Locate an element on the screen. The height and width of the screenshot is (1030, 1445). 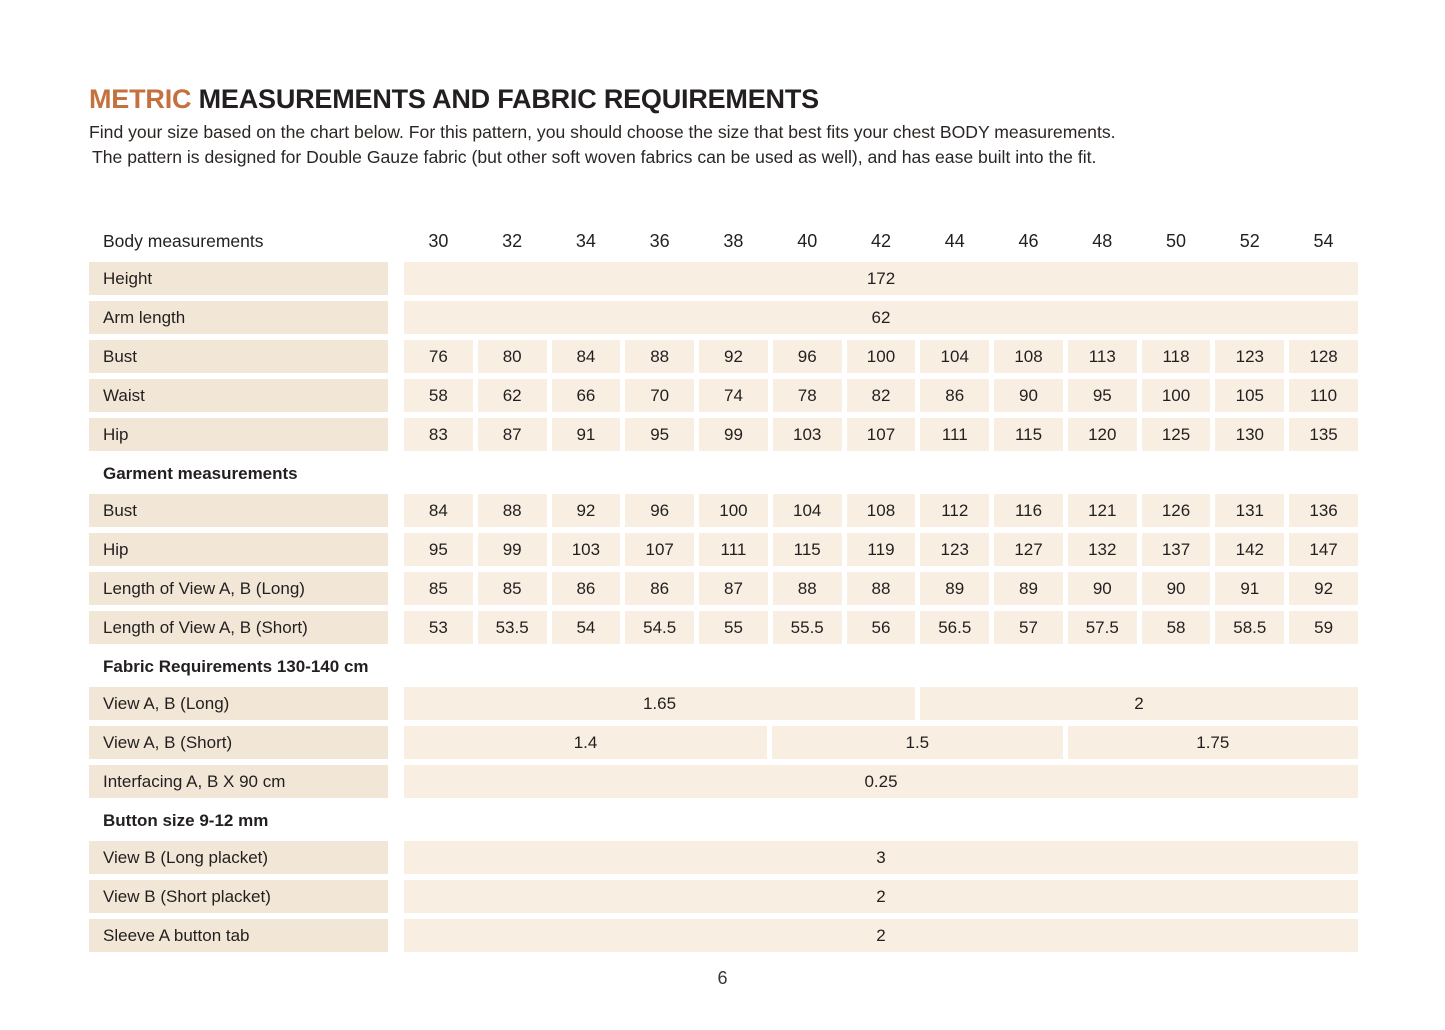
table-cell: 59 is located at coordinates (1323, 627).